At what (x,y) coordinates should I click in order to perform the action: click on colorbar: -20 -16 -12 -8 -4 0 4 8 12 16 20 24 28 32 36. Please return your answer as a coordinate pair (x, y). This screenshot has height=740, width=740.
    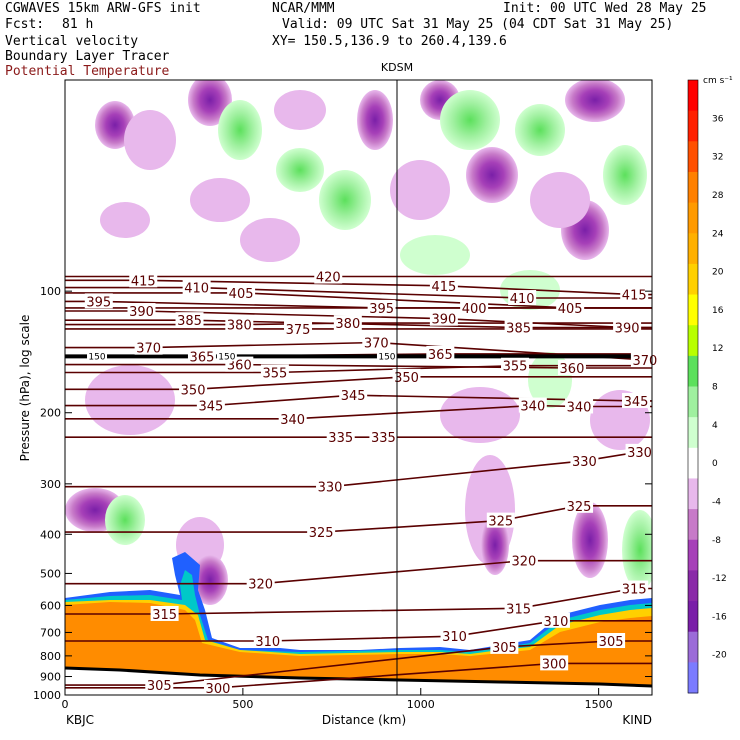
    Looking at the image, I should click on (707, 386).